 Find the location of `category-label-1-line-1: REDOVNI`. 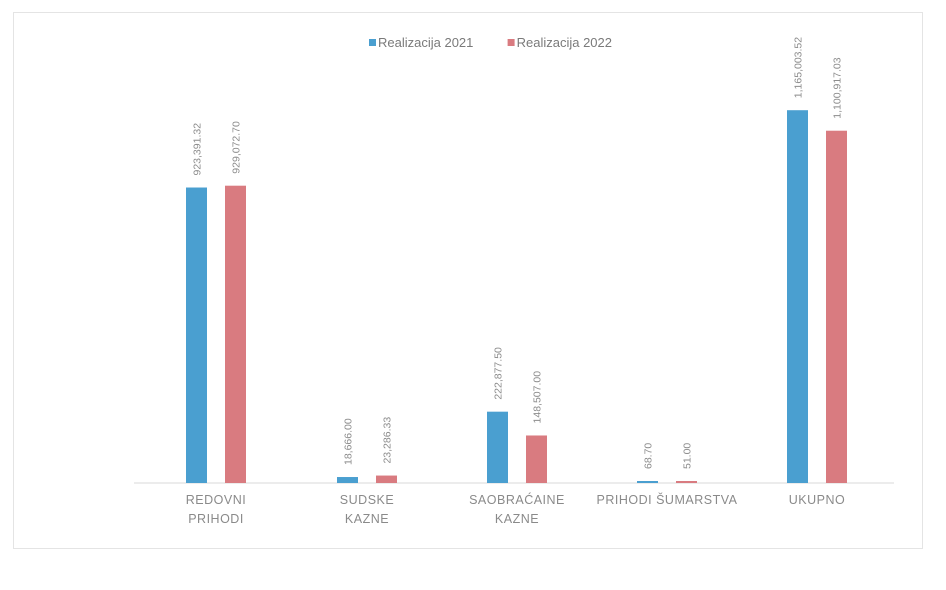

category-label-1-line-1: REDOVNI is located at coordinates (216, 500).